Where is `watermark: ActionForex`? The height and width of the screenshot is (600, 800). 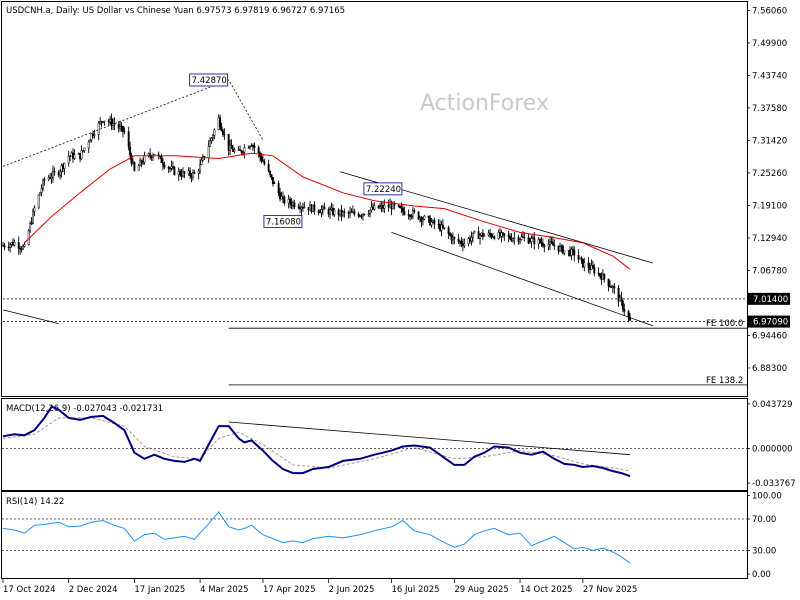 watermark: ActionForex is located at coordinates (484, 103).